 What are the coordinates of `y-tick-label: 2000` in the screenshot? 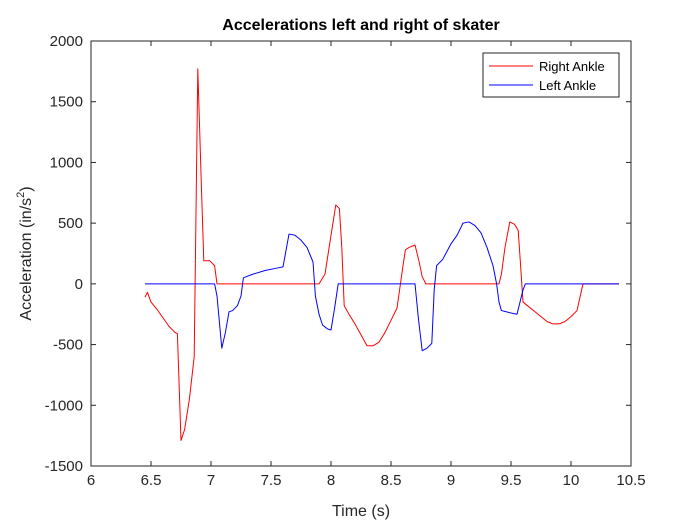 It's located at (66, 41).